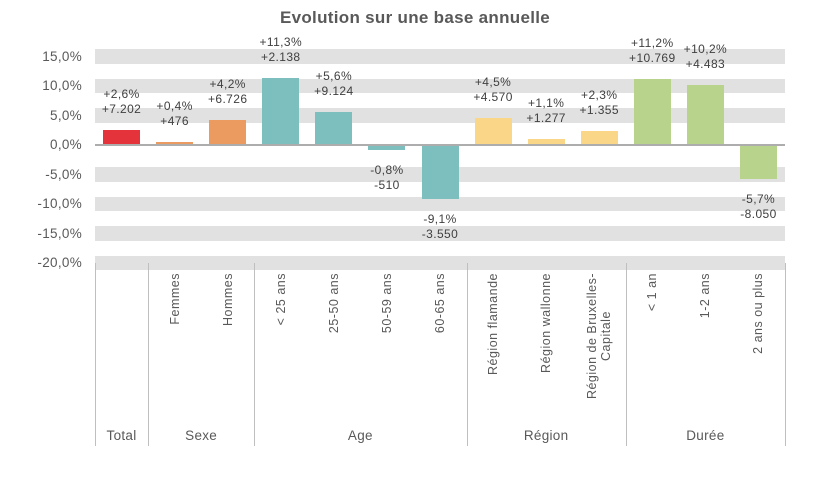 The width and height of the screenshot is (822, 485). Describe the element at coordinates (63, 174) in the screenshot. I see `y-tick-label: -5,0%` at that location.